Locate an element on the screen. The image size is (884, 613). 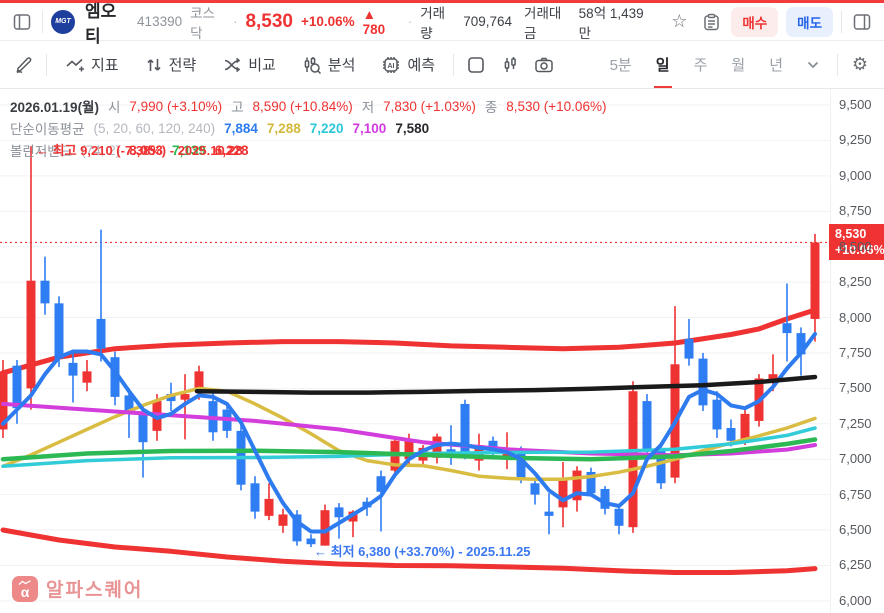
sort-arrows-icon is located at coordinates (154, 64).